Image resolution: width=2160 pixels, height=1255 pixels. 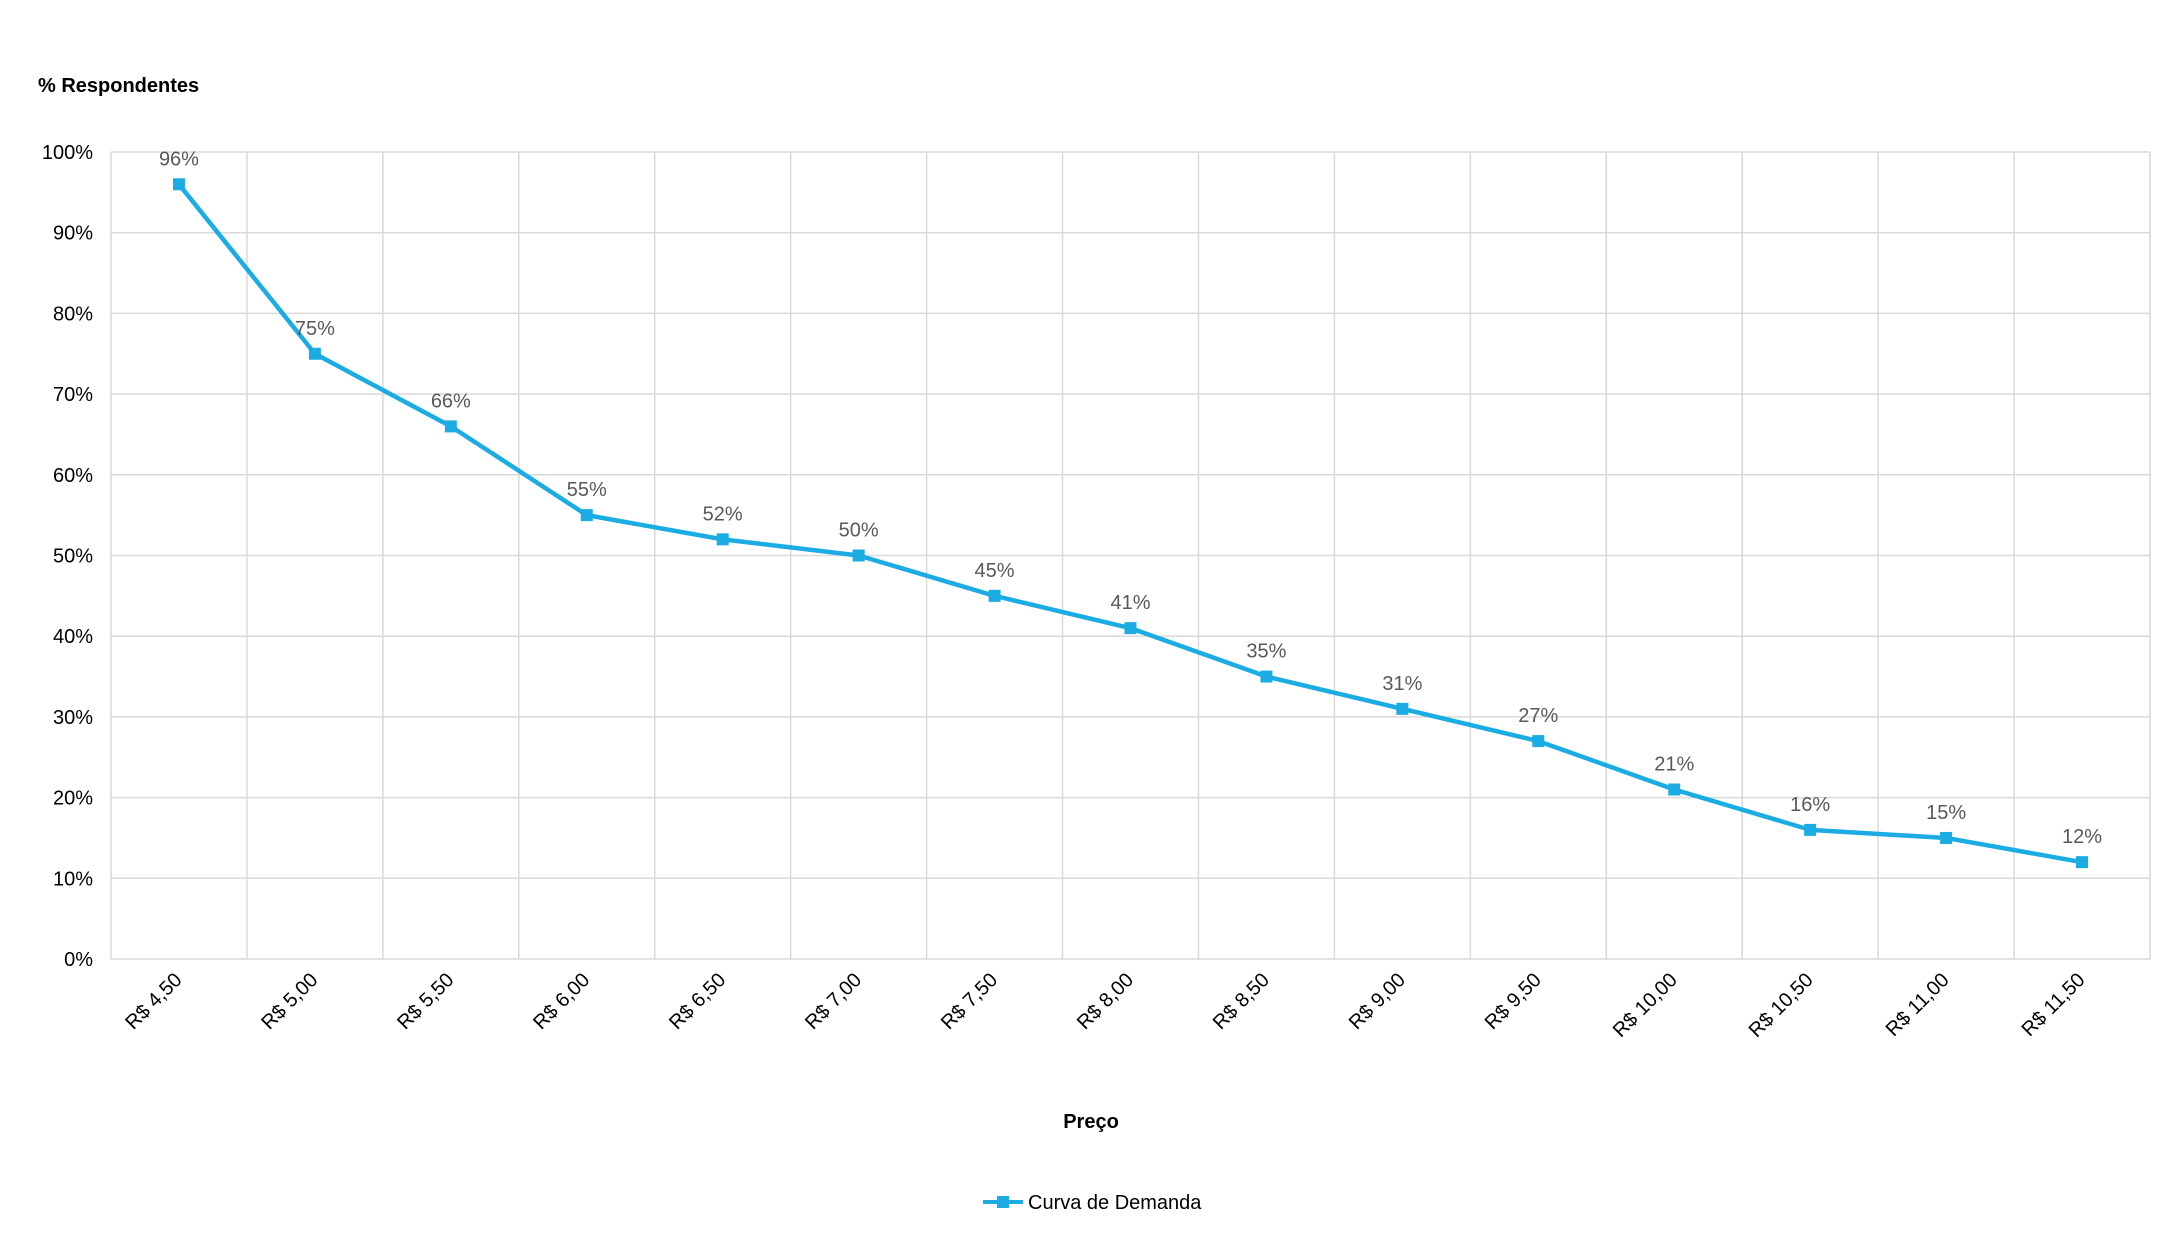 What do you see at coordinates (833, 1001) in the screenshot?
I see `x-tick-label: R$ 7,00` at bounding box center [833, 1001].